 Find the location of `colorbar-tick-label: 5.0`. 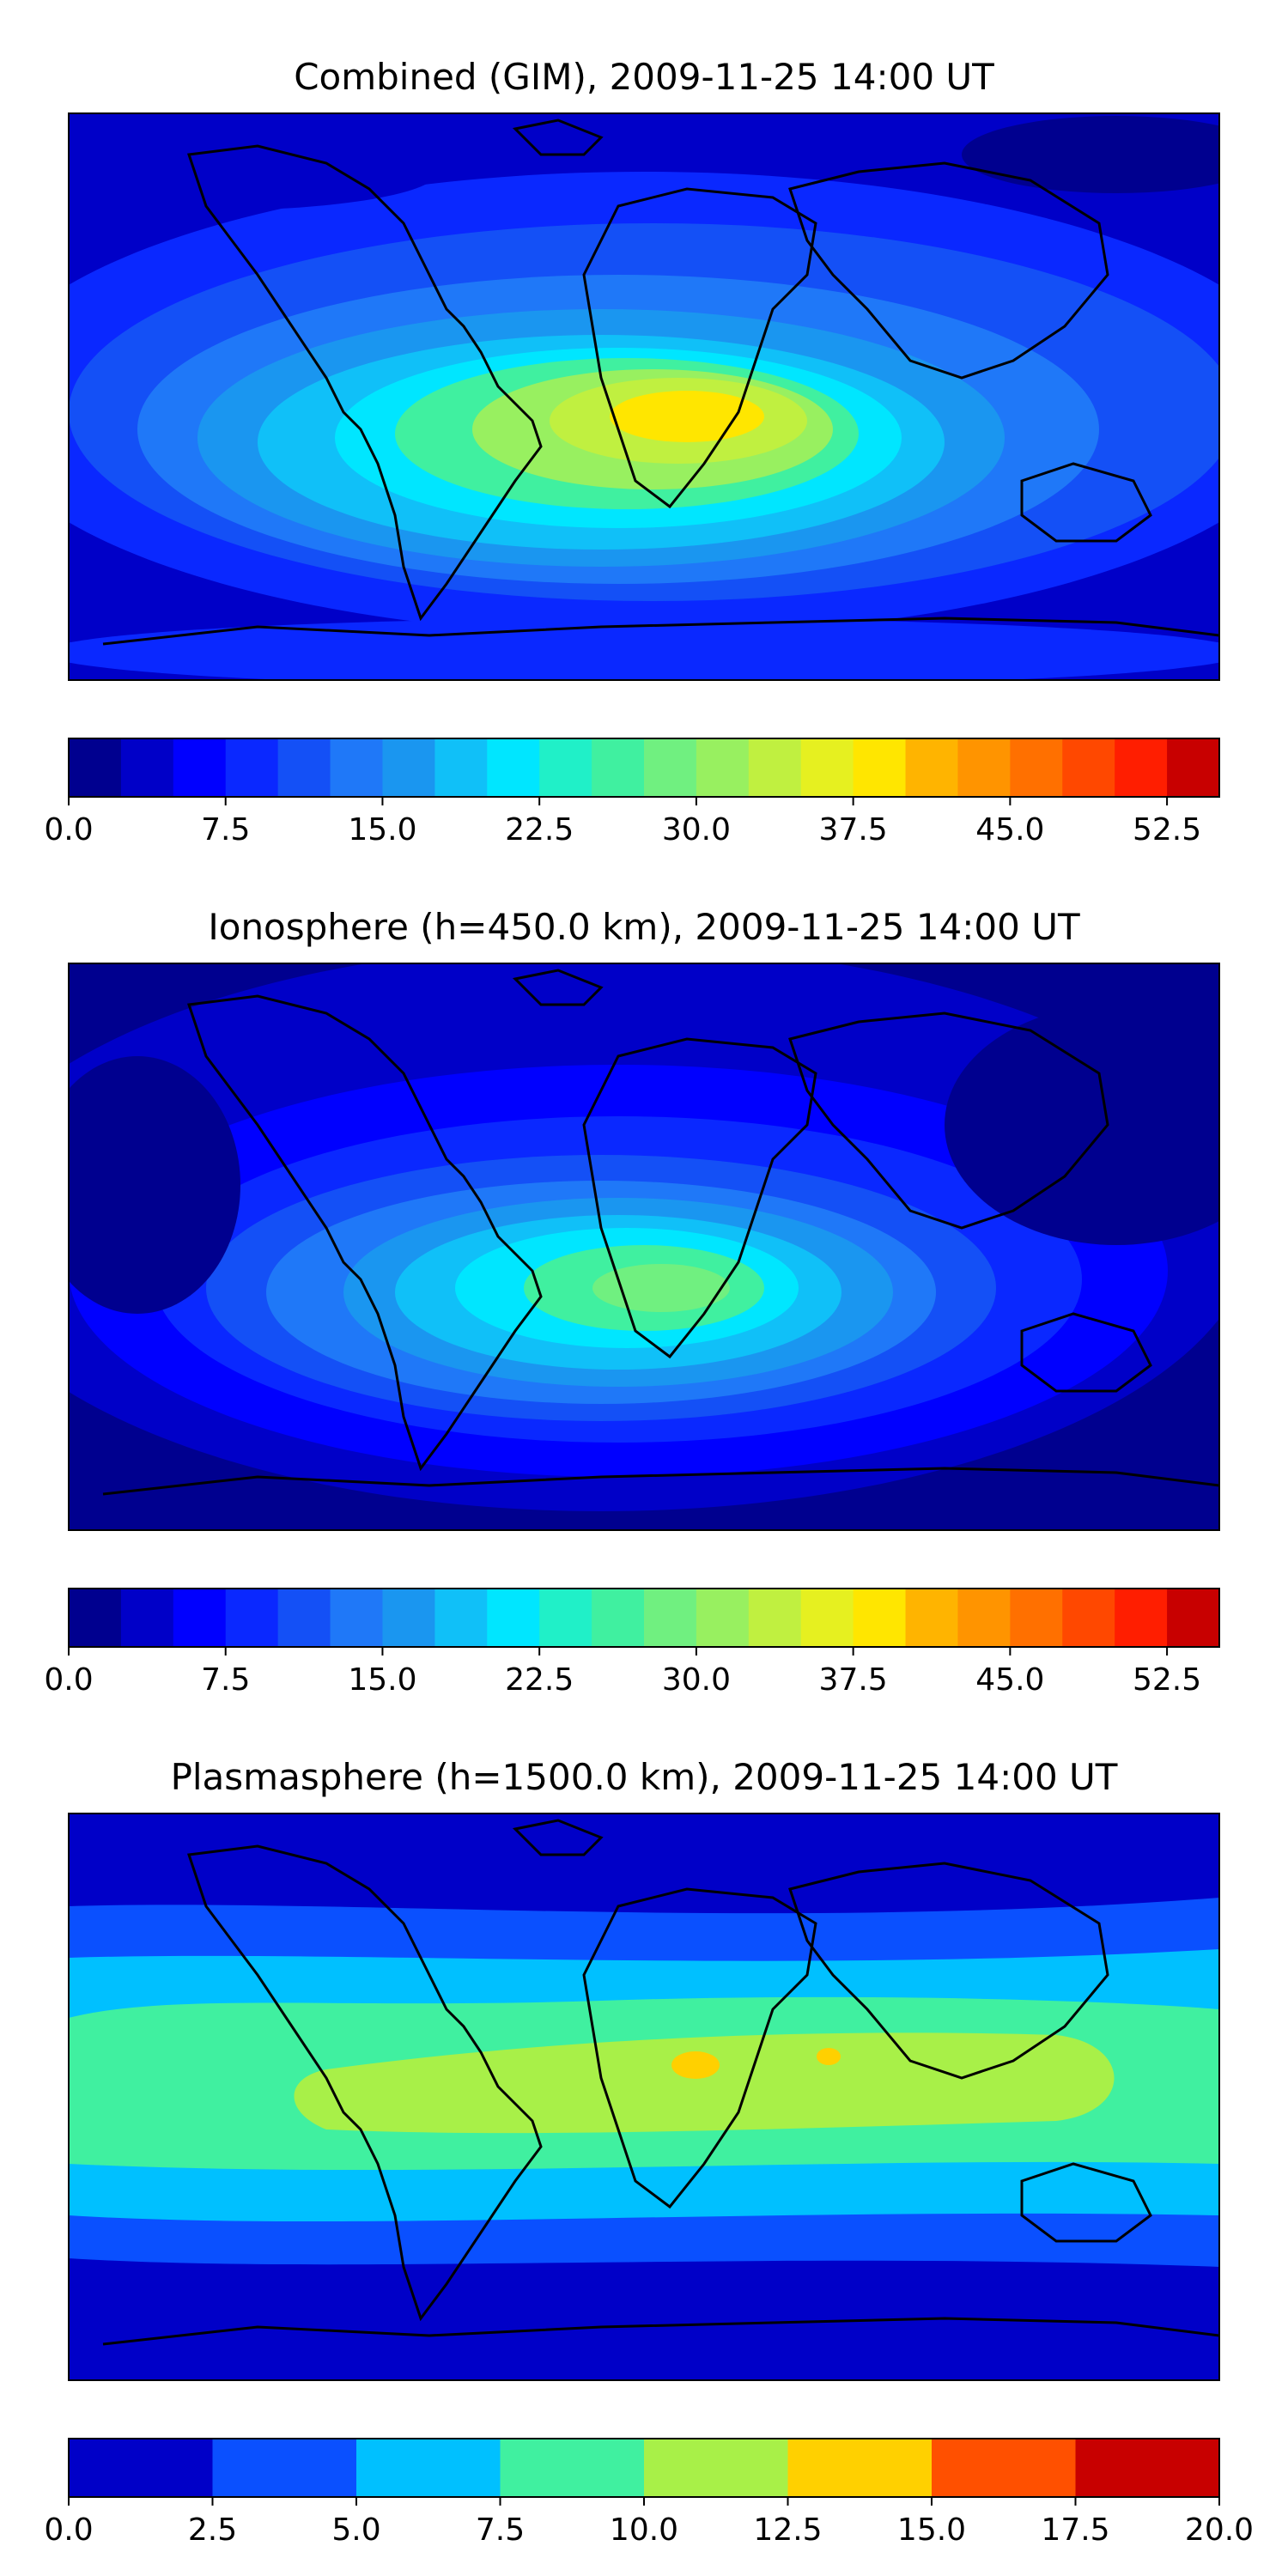

colorbar-tick-label: 5.0 is located at coordinates (355, 2530).